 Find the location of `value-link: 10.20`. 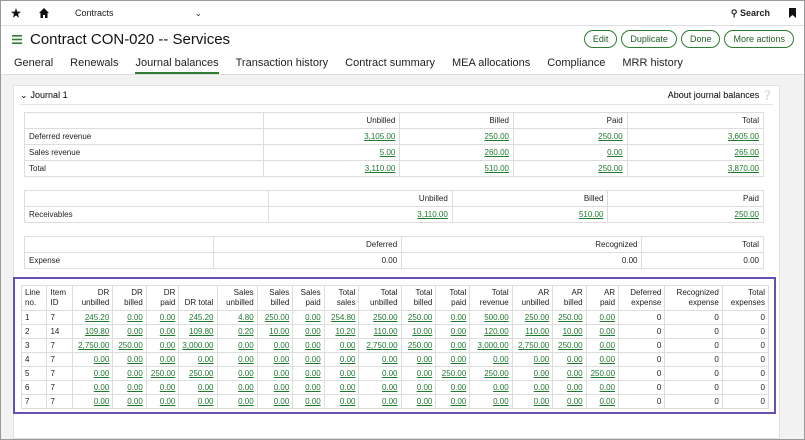

value-link: 10.20 is located at coordinates (345, 331).